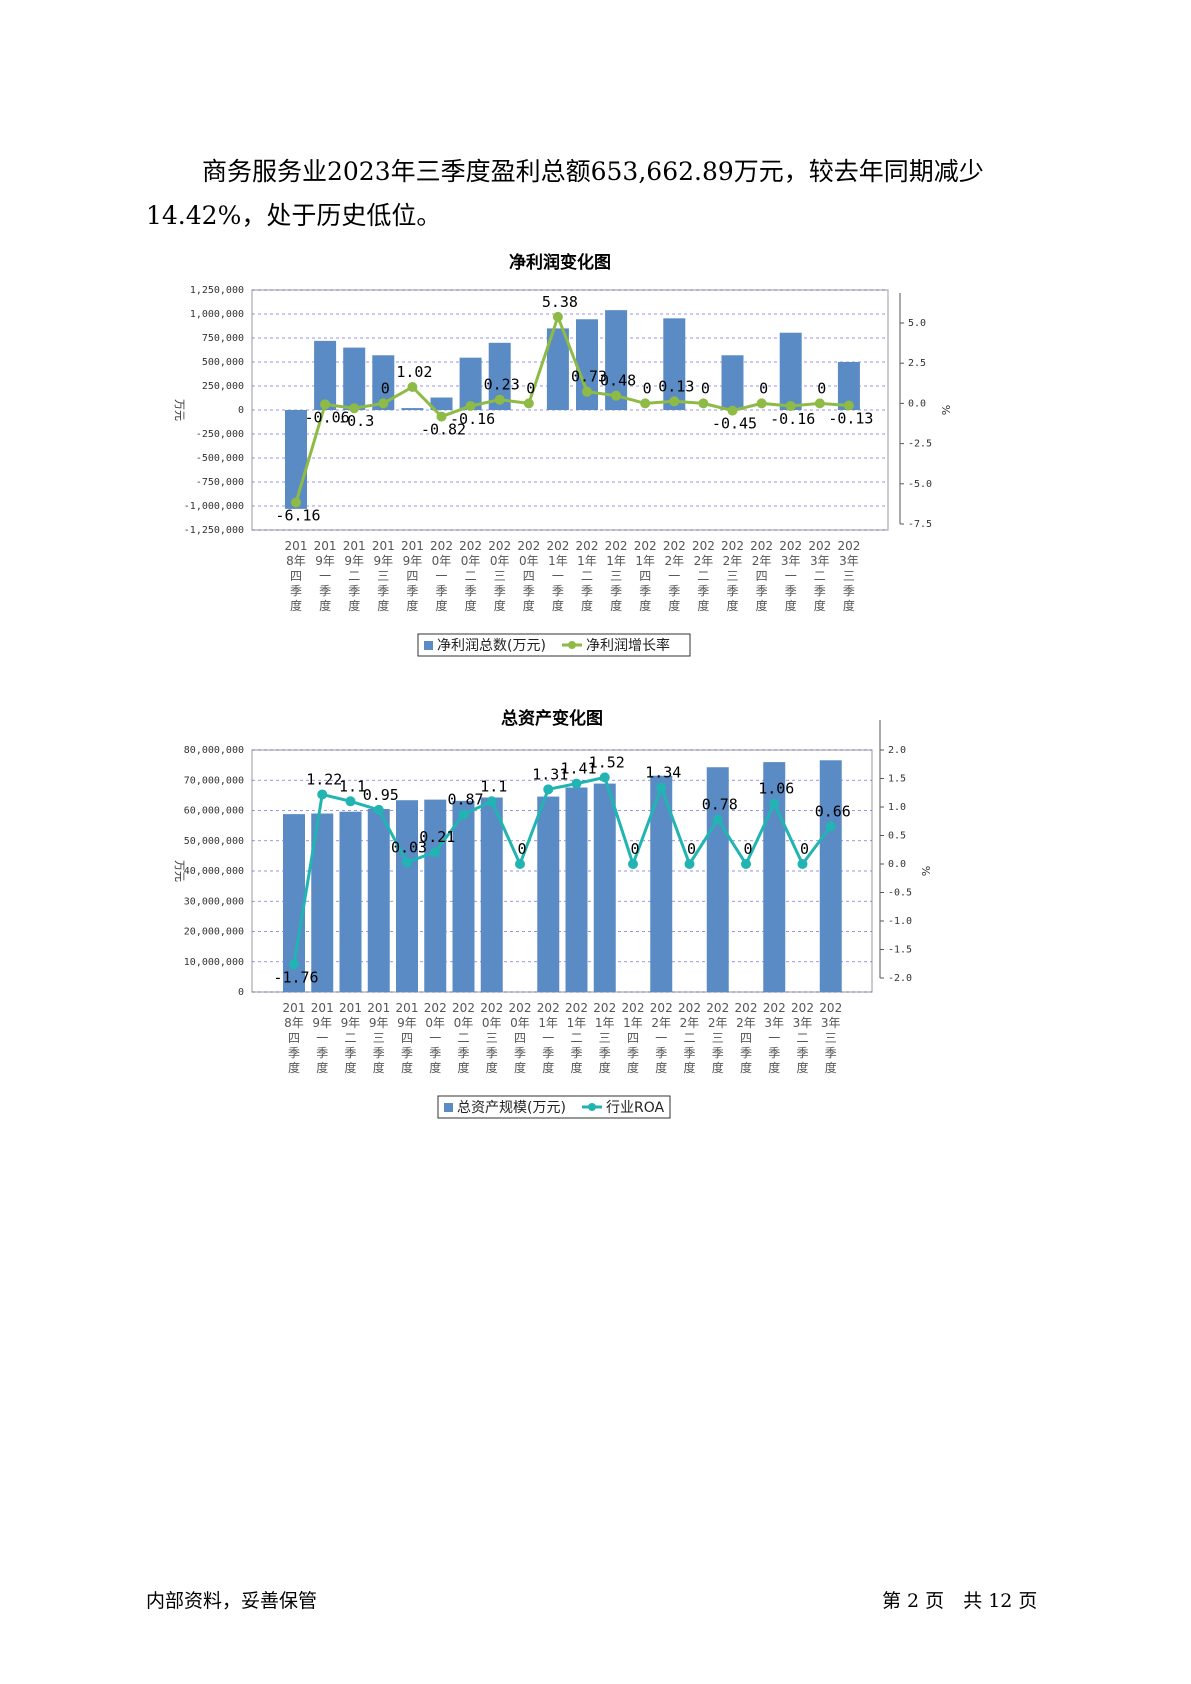  I want to click on y-tick-label: 10,000,000, so click(214, 962).